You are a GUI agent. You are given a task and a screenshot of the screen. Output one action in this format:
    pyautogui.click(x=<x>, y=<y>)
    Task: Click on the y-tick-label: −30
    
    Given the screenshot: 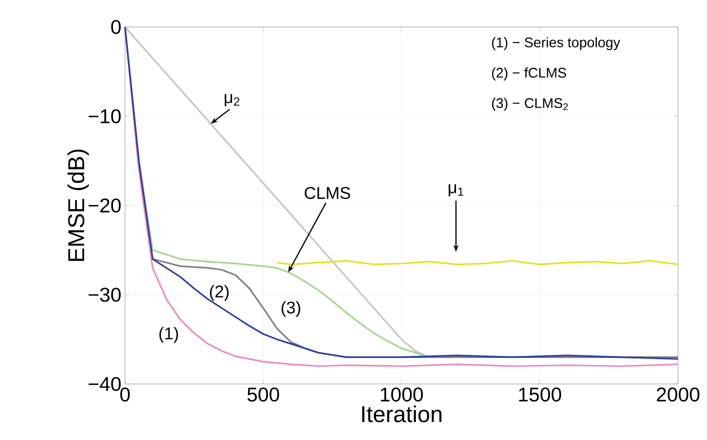 What is the action you would take?
    pyautogui.click(x=104, y=295)
    